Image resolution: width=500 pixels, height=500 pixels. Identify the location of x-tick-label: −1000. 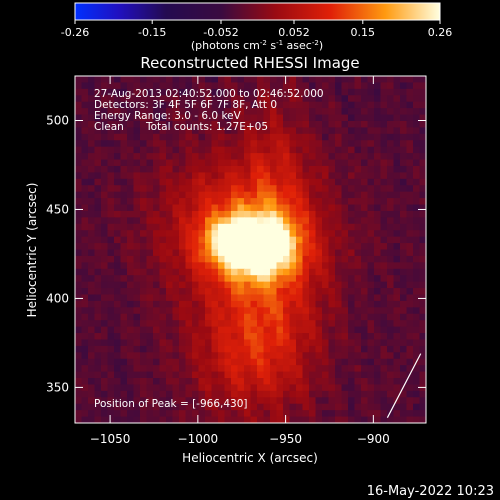
(198, 439).